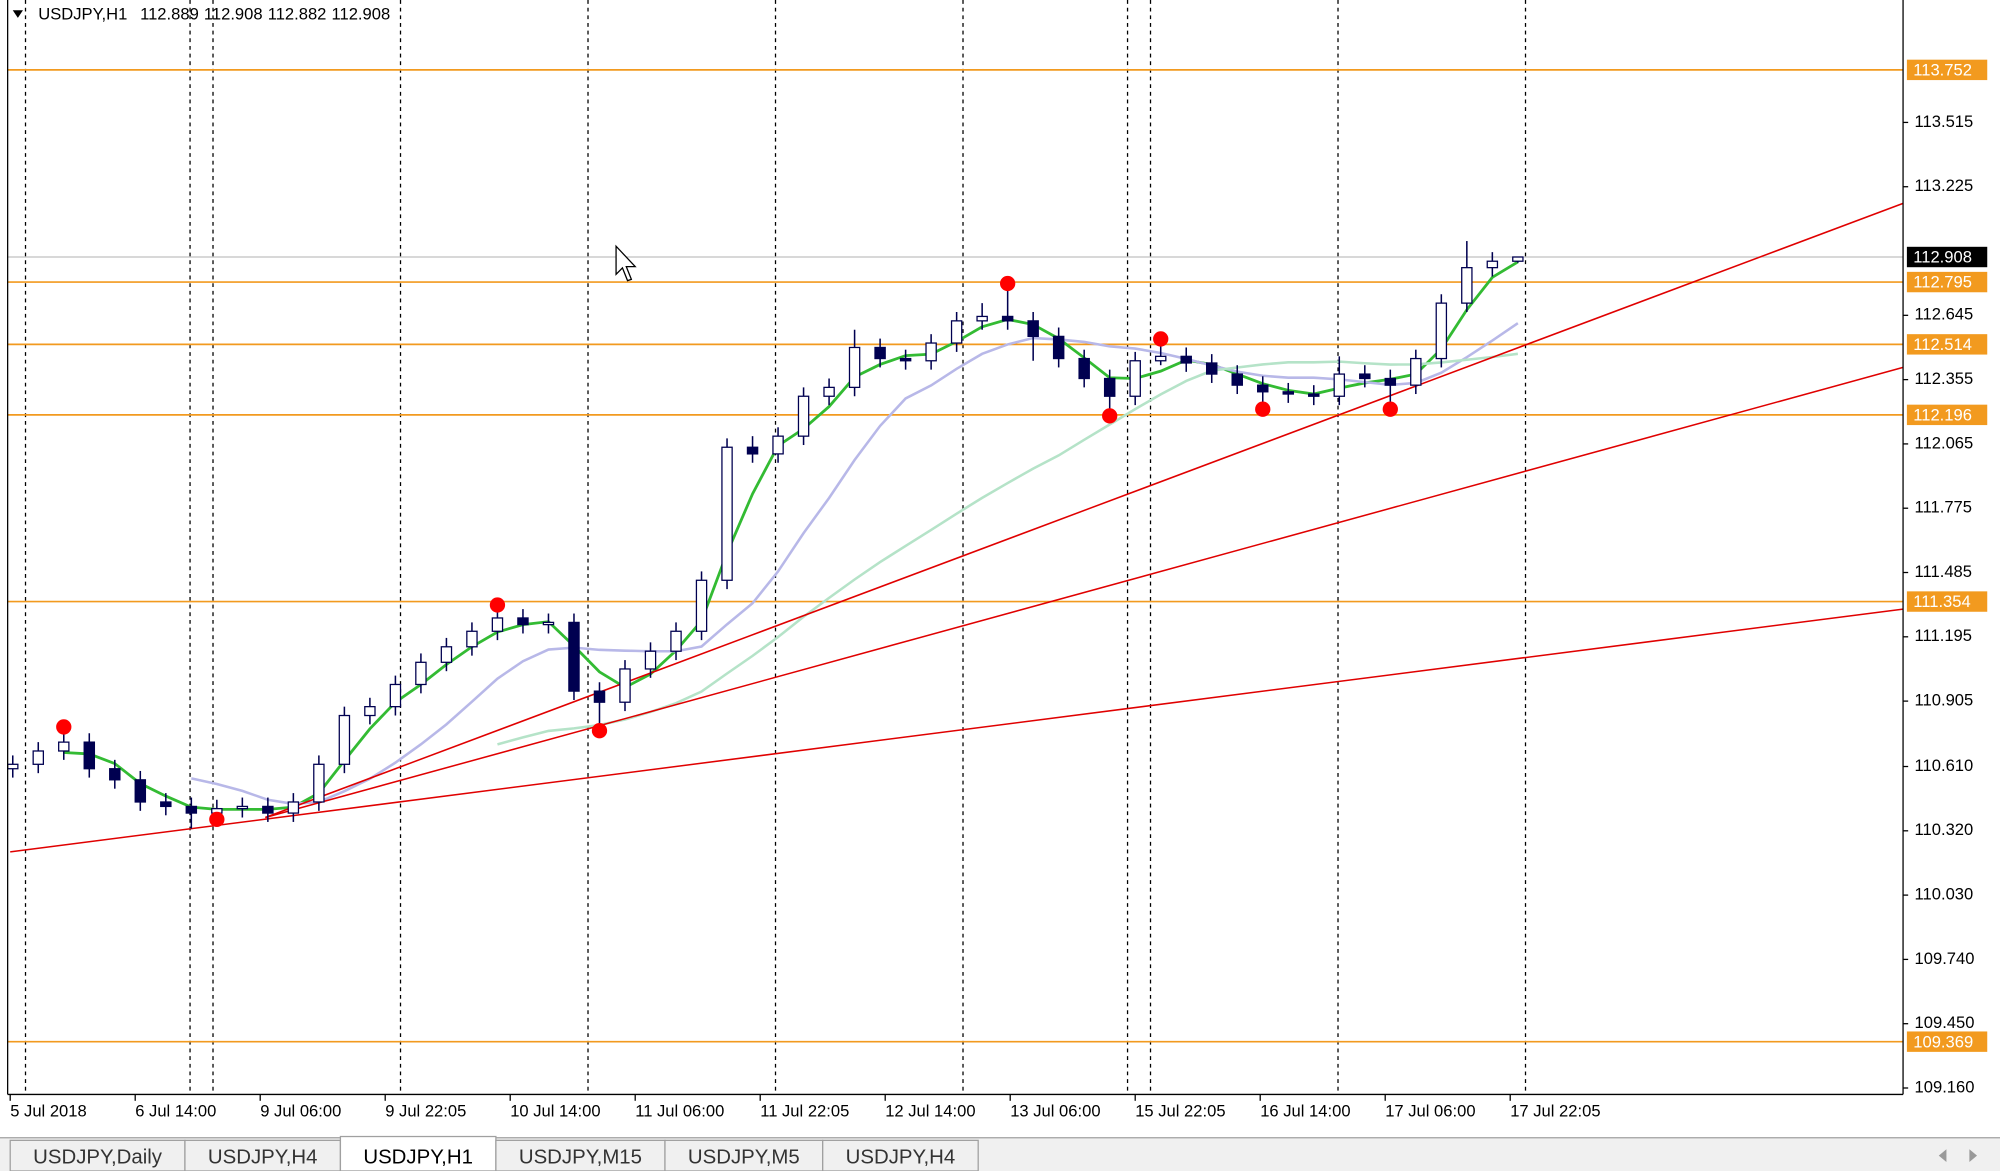  I want to click on y-tick-label: 110.610, so click(1944, 765).